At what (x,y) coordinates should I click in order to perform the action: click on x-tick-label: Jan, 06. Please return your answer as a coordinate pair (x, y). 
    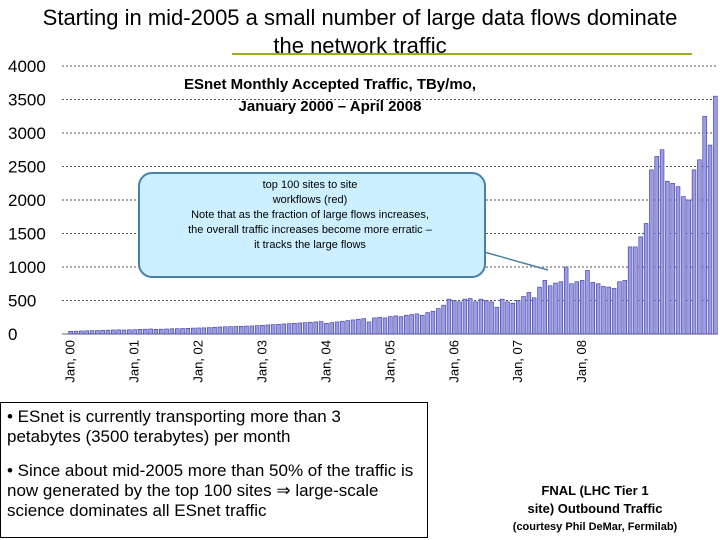
    Looking at the image, I should click on (453, 361).